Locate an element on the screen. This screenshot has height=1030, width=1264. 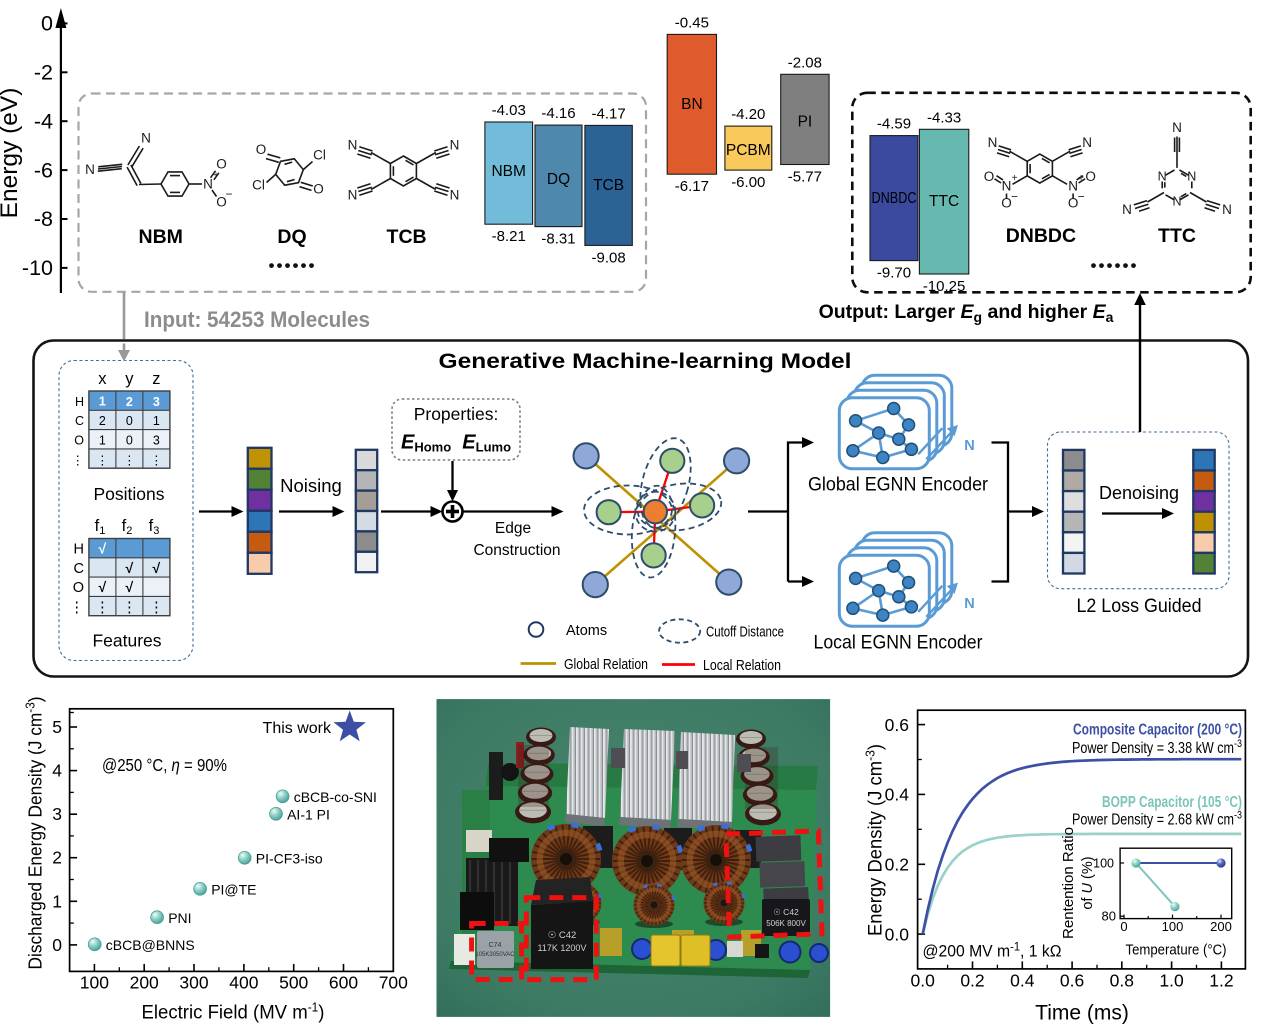
svg-text: EHomo ELumo is located at coordinates (456, 443).